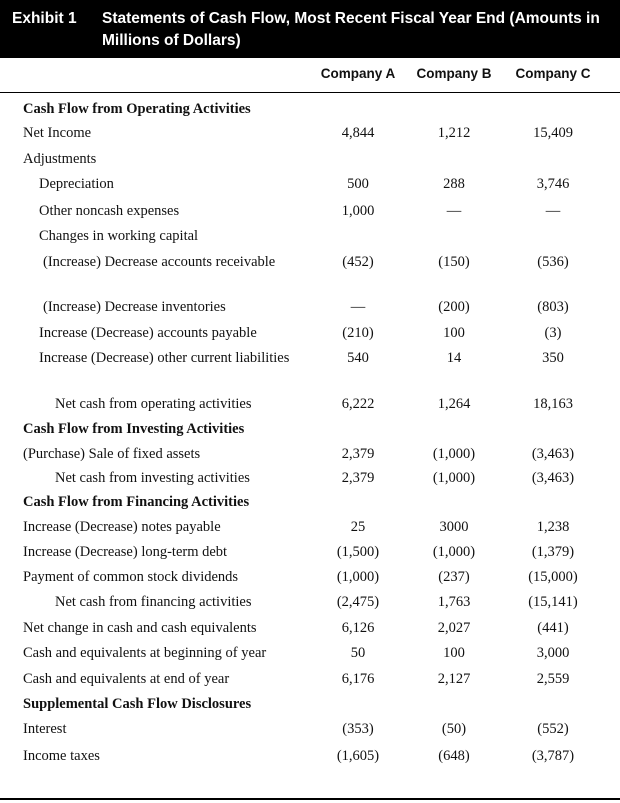  I want to click on cell-company-b: 2,127, so click(454, 679).